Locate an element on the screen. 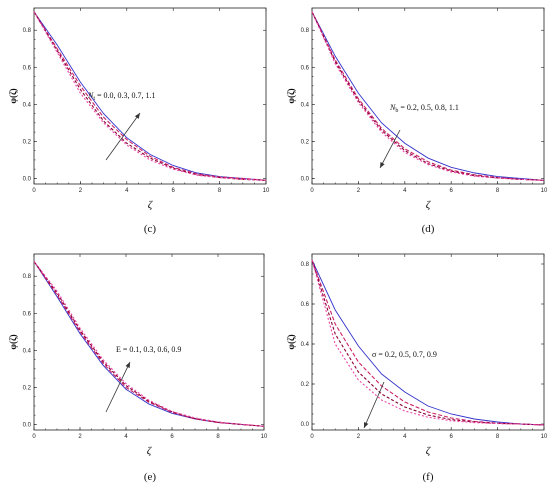  panel-label: (f) is located at coordinates (428, 477).